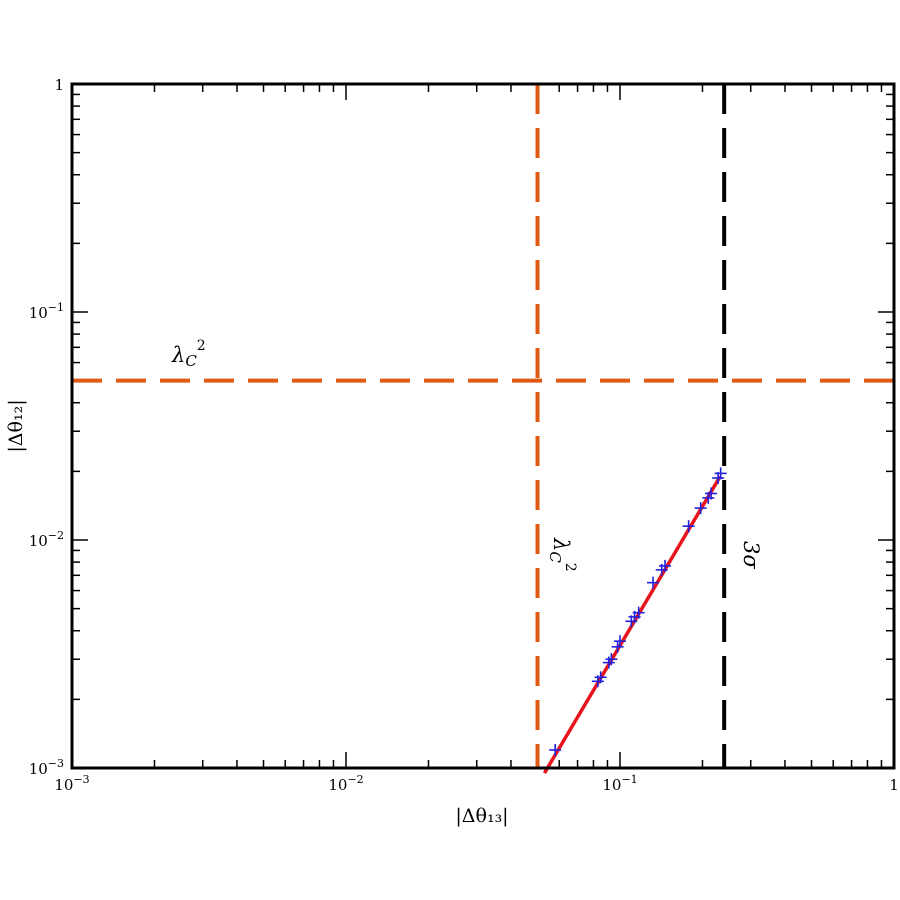 The image size is (900, 900). What do you see at coordinates (46, 539) in the screenshot?
I see `y-tick-label: 10⁻²` at bounding box center [46, 539].